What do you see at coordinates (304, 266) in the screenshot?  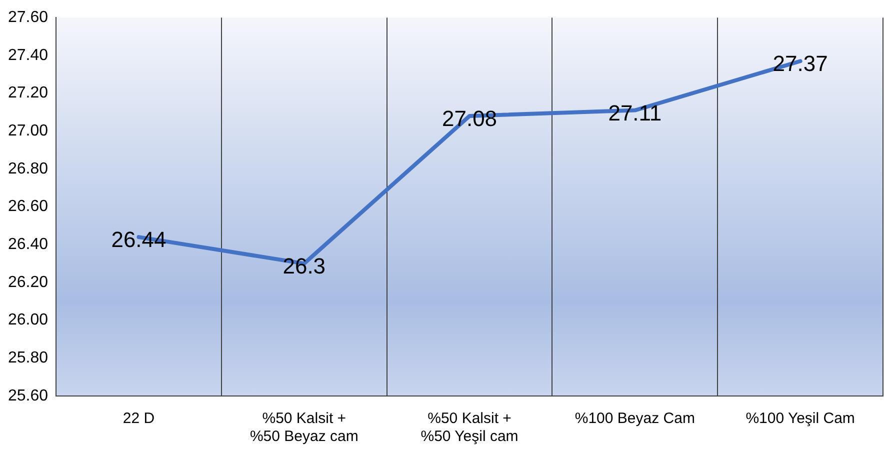 I see `data-label: 26.3` at bounding box center [304, 266].